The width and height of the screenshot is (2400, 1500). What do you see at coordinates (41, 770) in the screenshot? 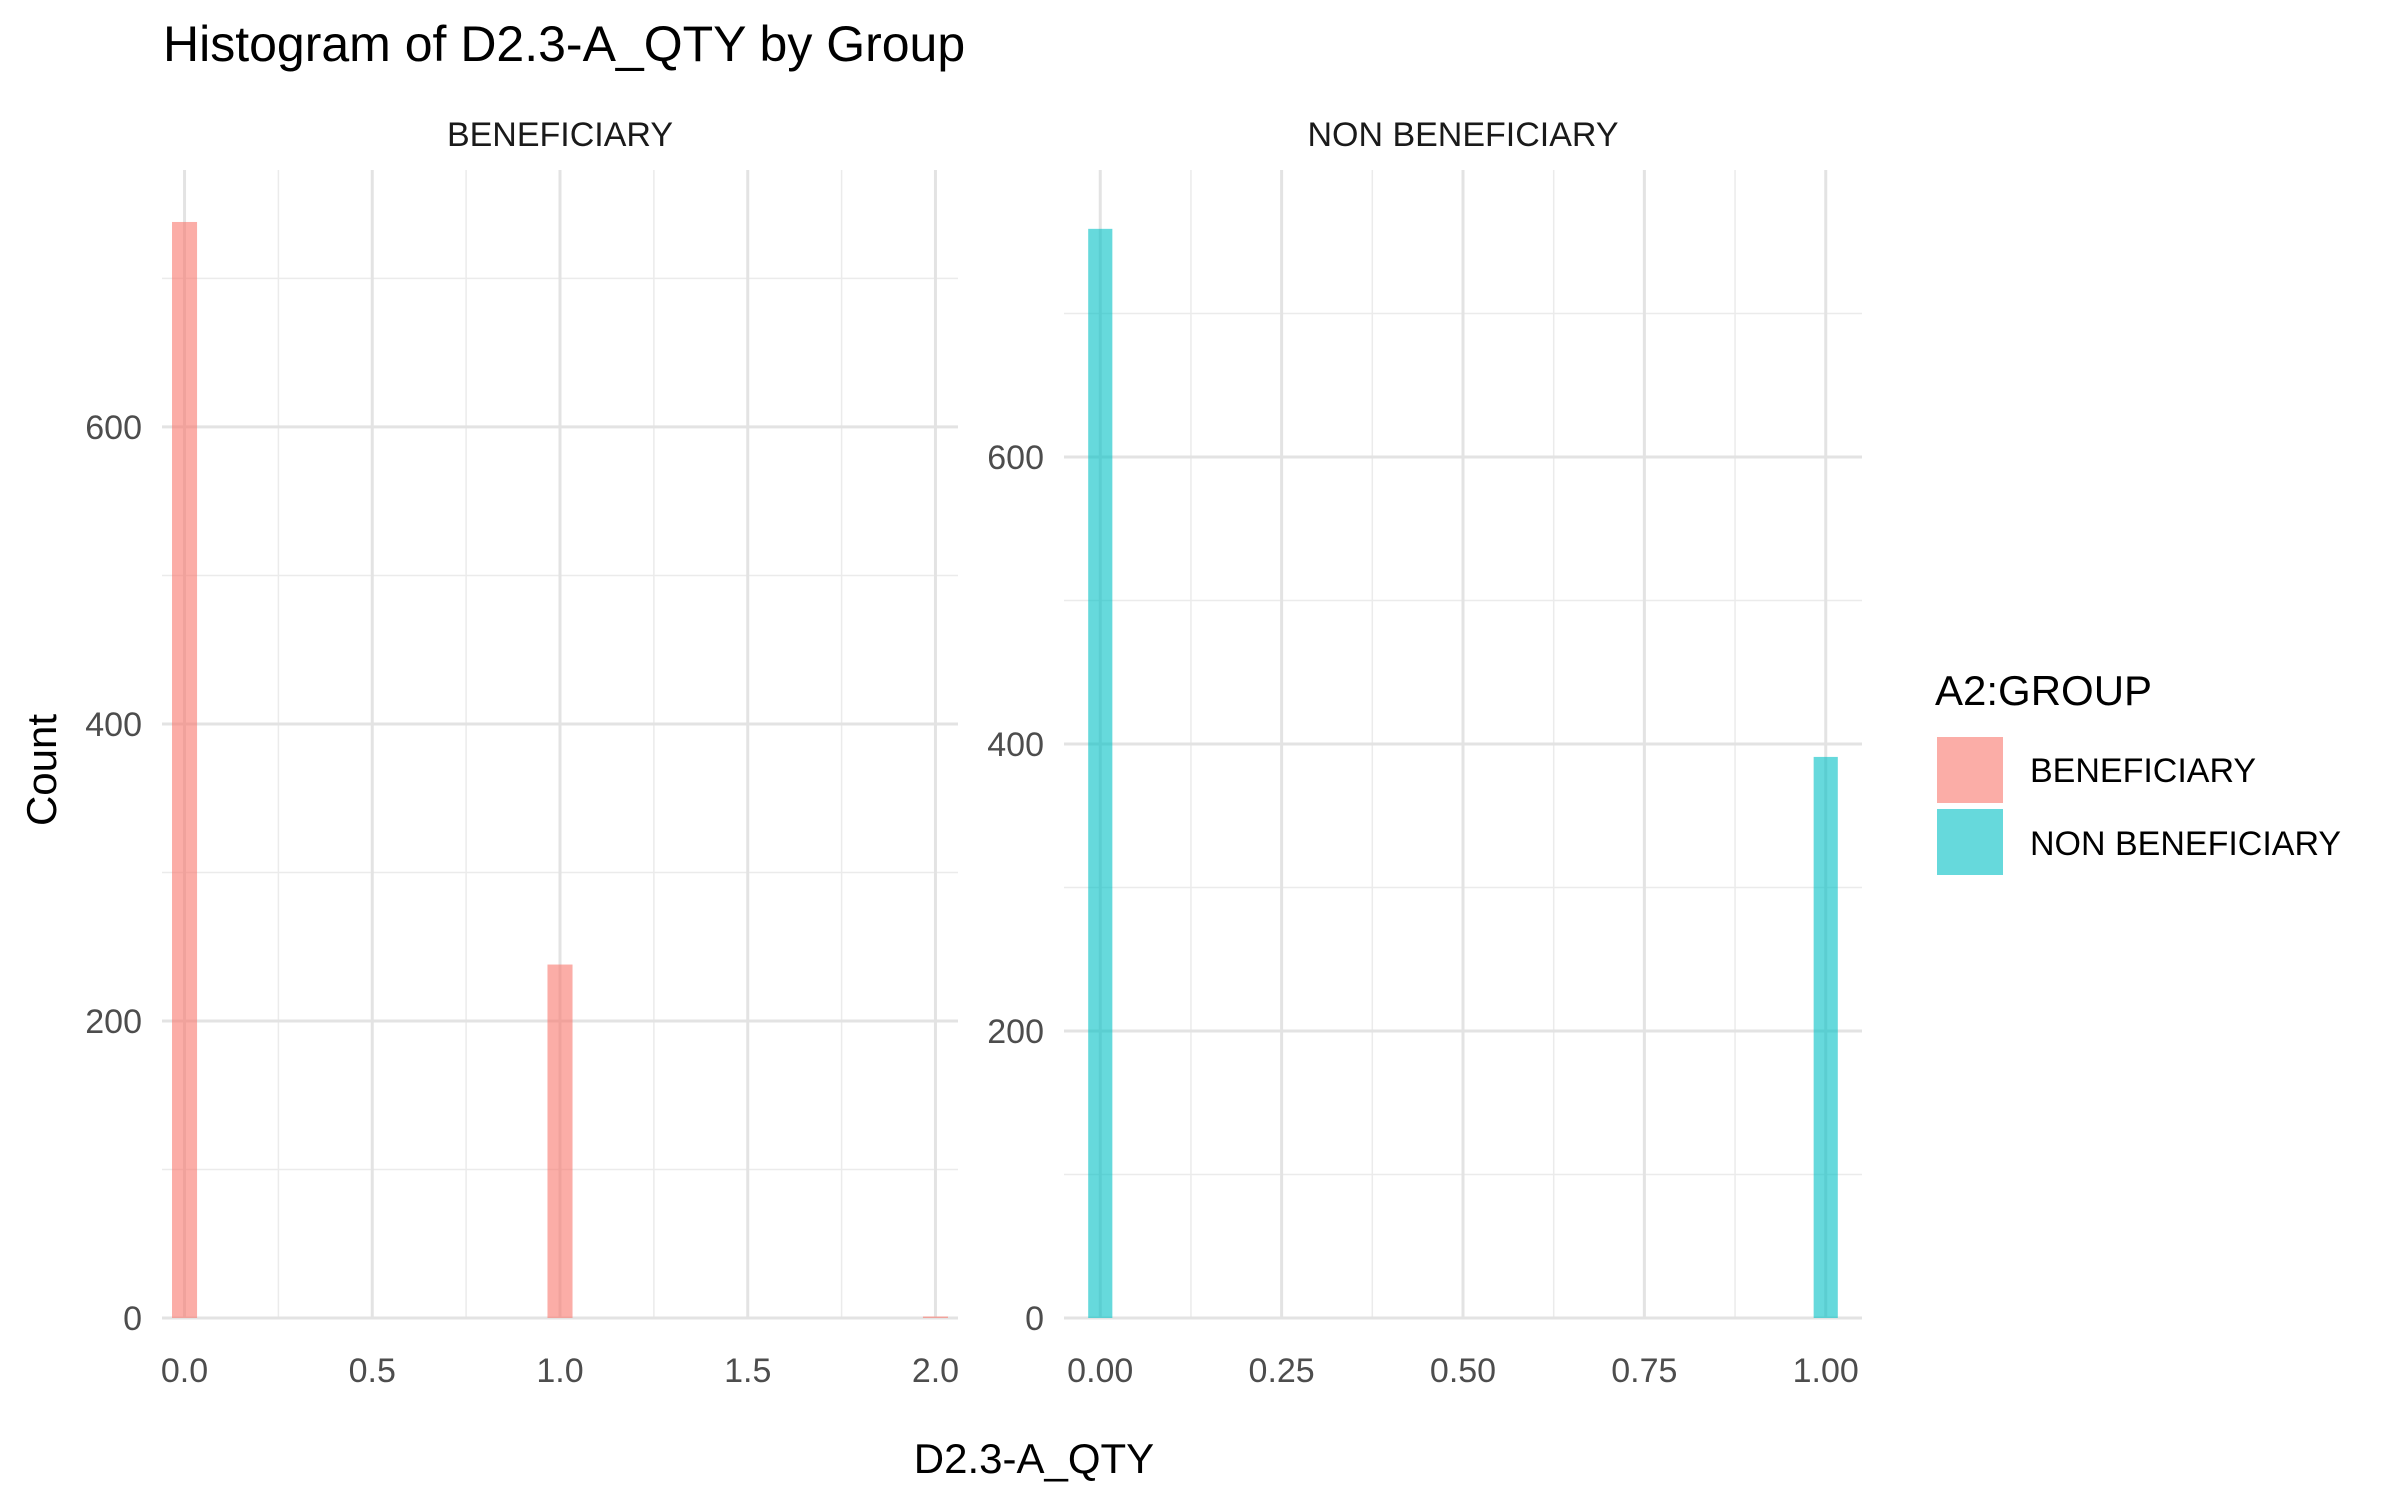
I see `y-axis-title: Count` at bounding box center [41, 770].